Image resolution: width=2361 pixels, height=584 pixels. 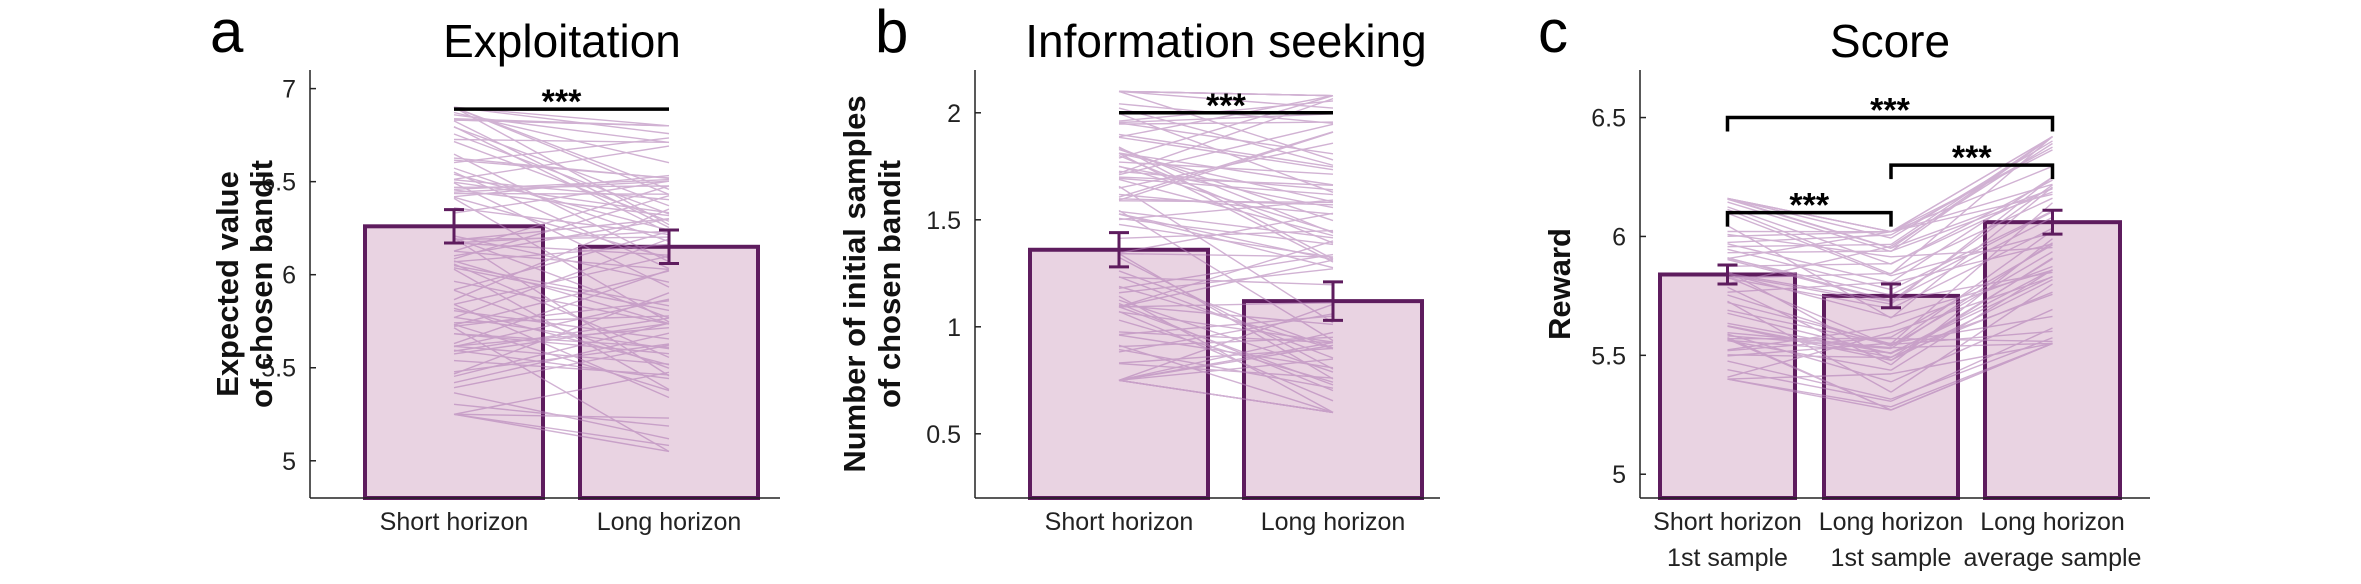 I want to click on significance-bracket, so click(x=1890, y=123).